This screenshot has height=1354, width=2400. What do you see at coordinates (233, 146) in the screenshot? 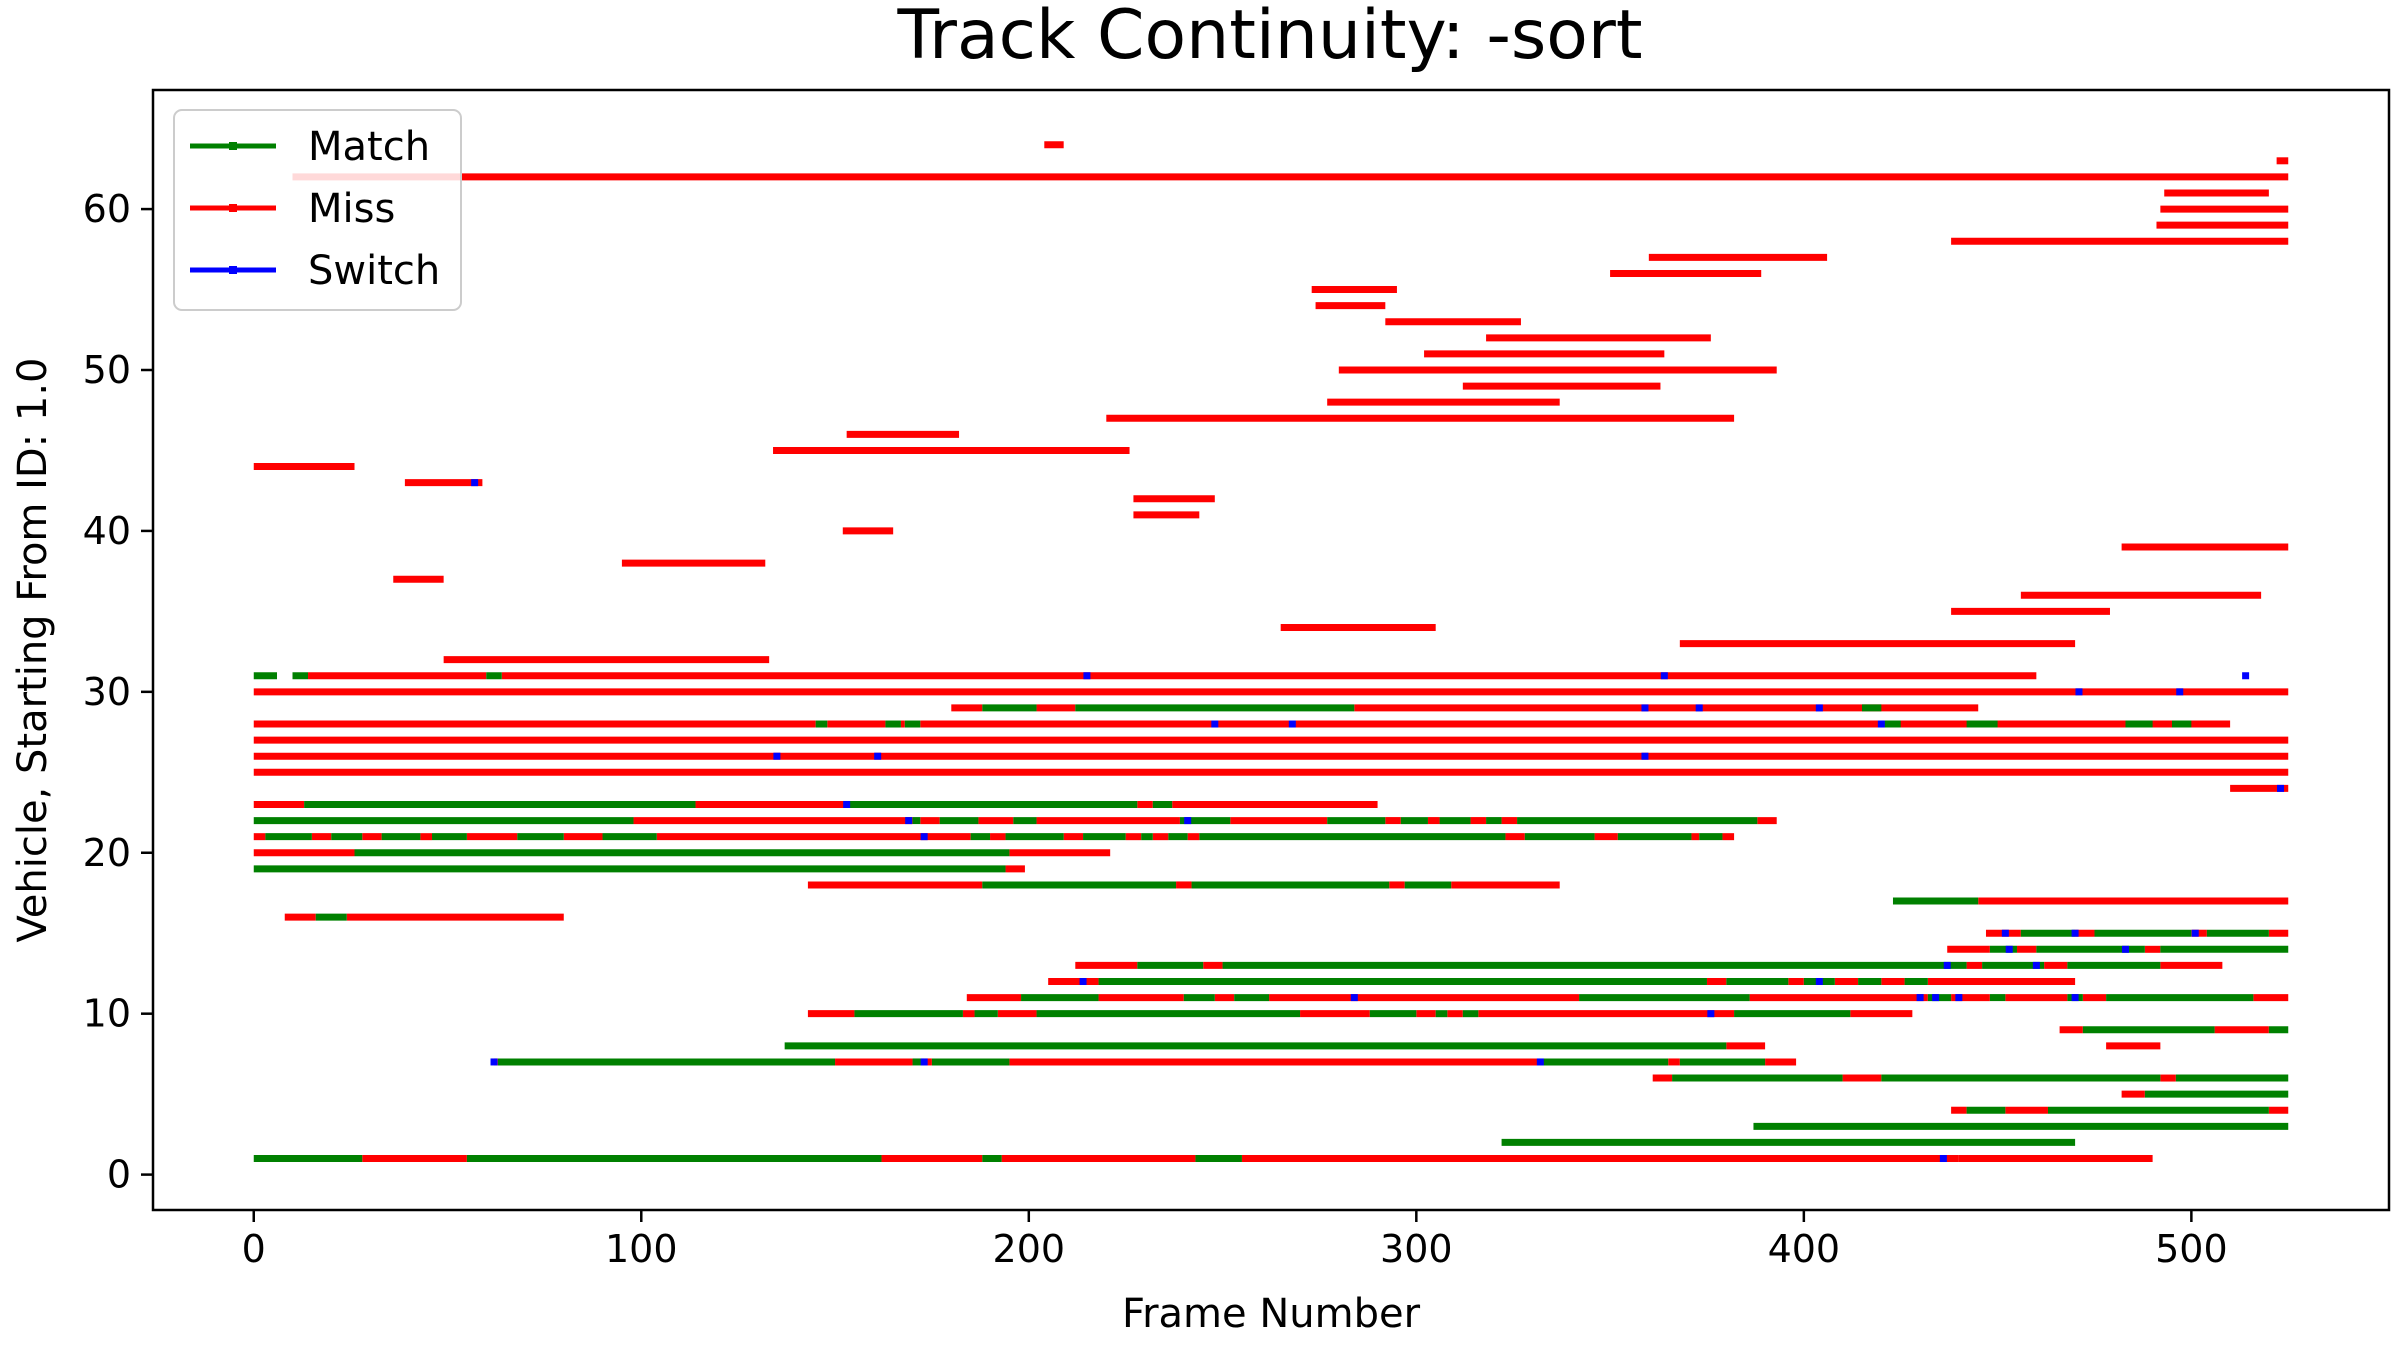
I see `legend-marker-match` at bounding box center [233, 146].